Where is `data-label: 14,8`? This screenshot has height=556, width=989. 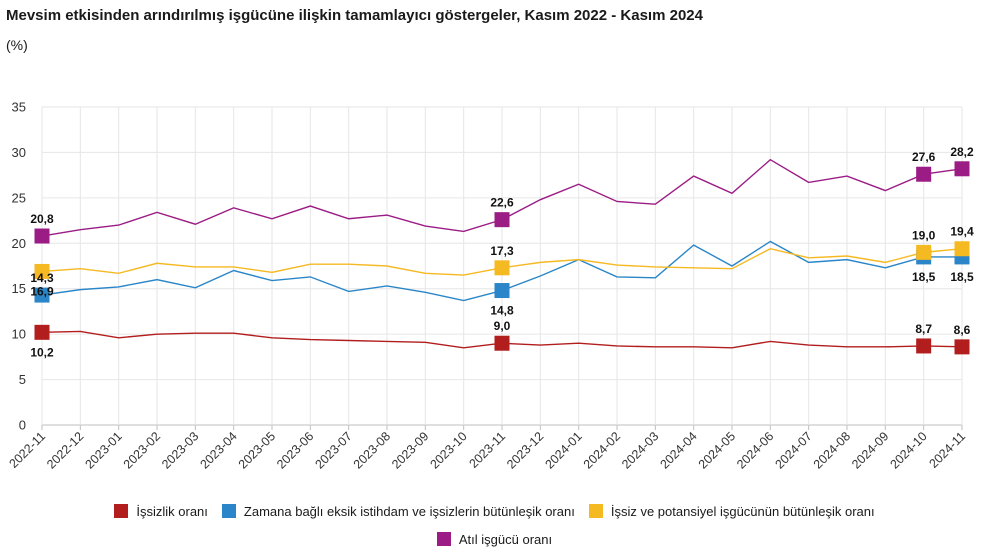
data-label: 14,8 is located at coordinates (502, 311).